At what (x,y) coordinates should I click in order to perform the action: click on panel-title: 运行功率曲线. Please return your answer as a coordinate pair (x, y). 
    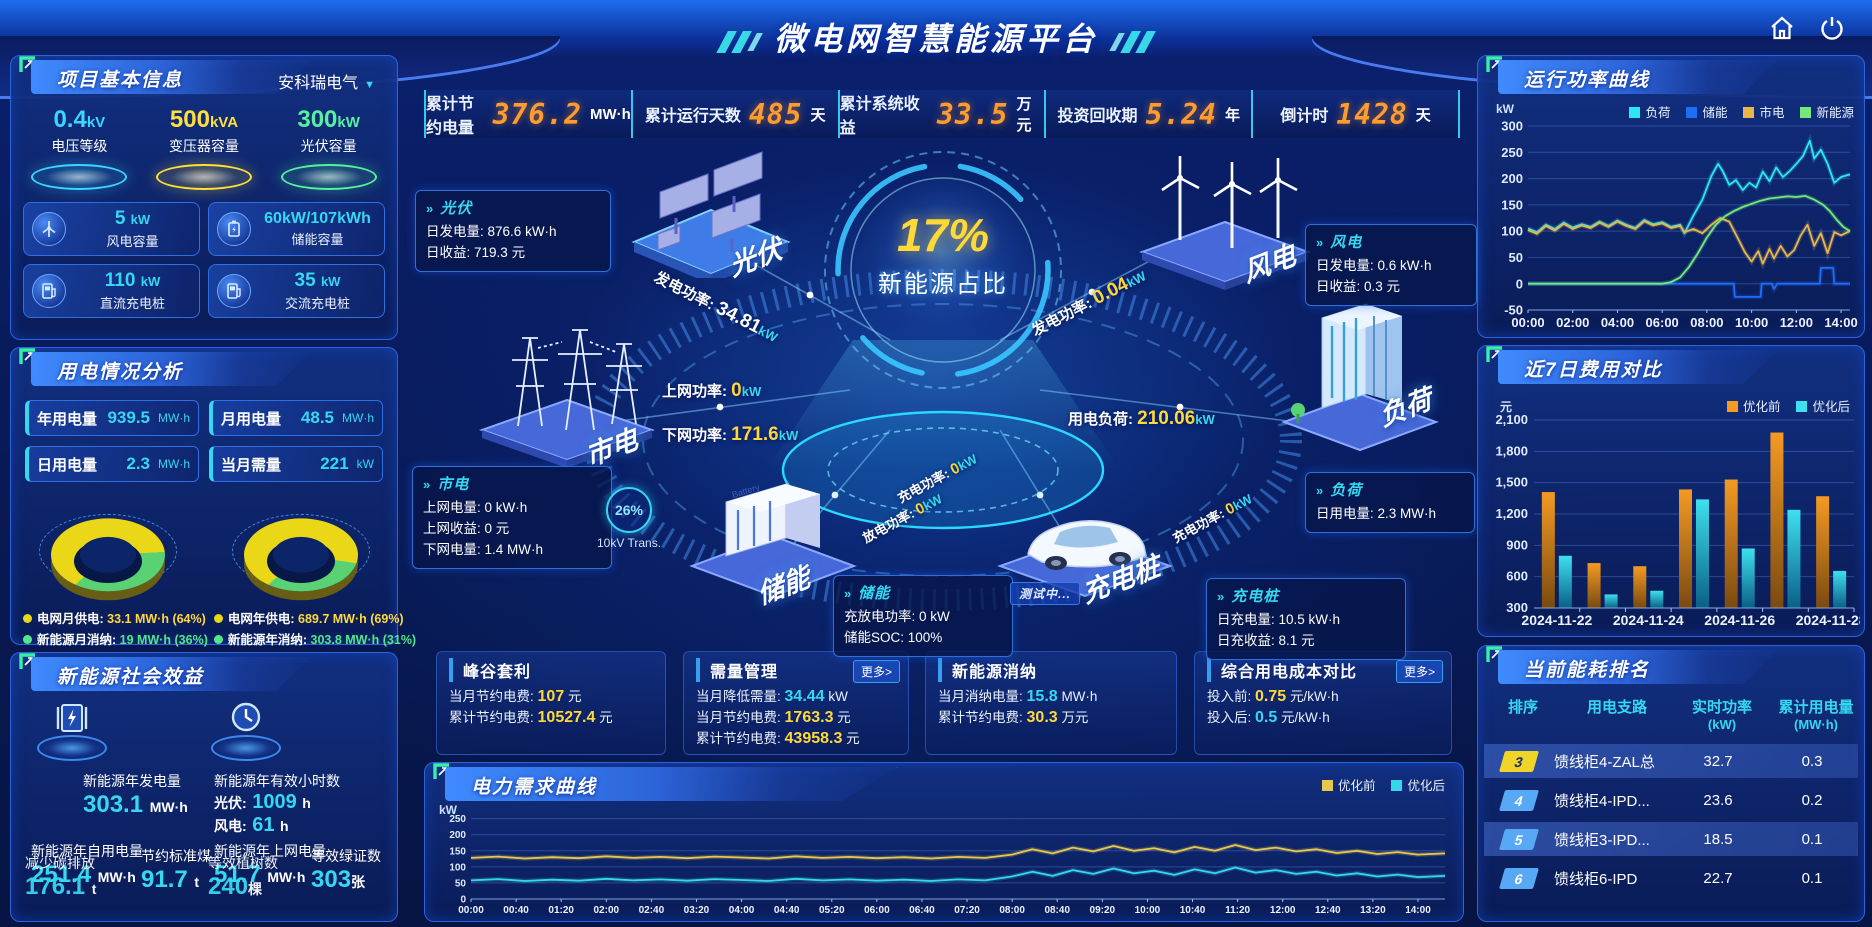
    Looking at the image, I should click on (1587, 80).